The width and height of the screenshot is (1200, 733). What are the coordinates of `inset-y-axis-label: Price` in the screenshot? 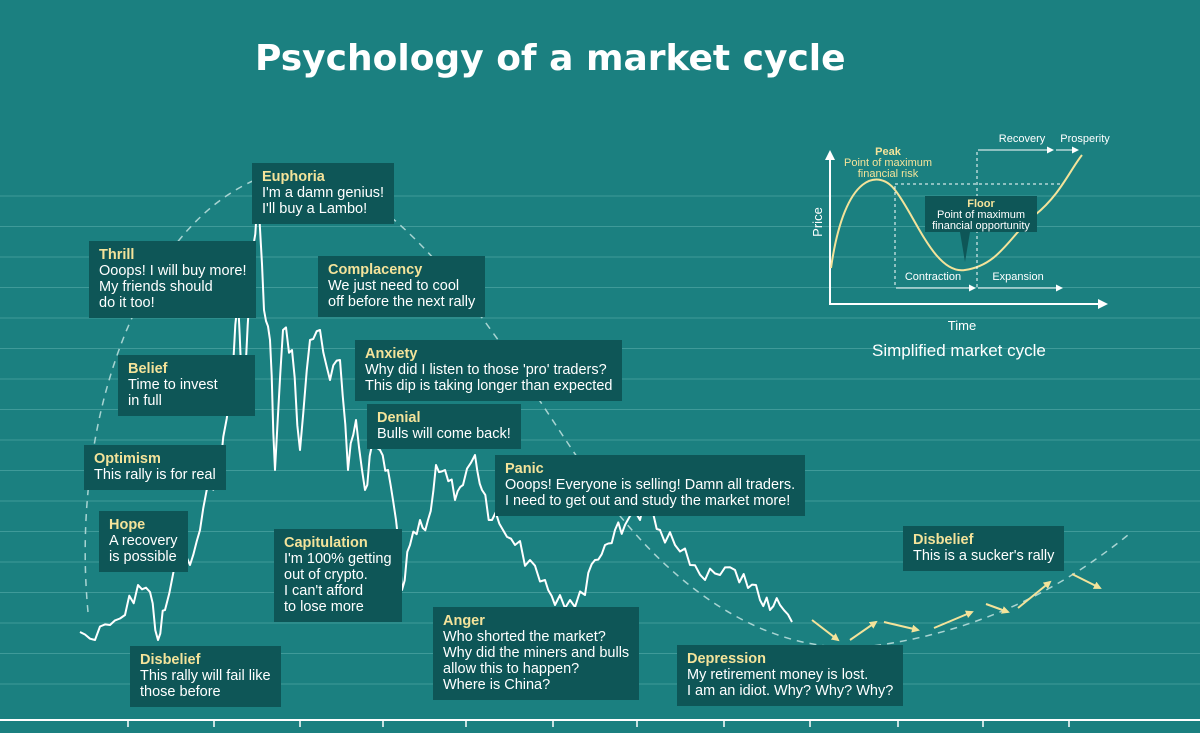 It's located at (817, 222).